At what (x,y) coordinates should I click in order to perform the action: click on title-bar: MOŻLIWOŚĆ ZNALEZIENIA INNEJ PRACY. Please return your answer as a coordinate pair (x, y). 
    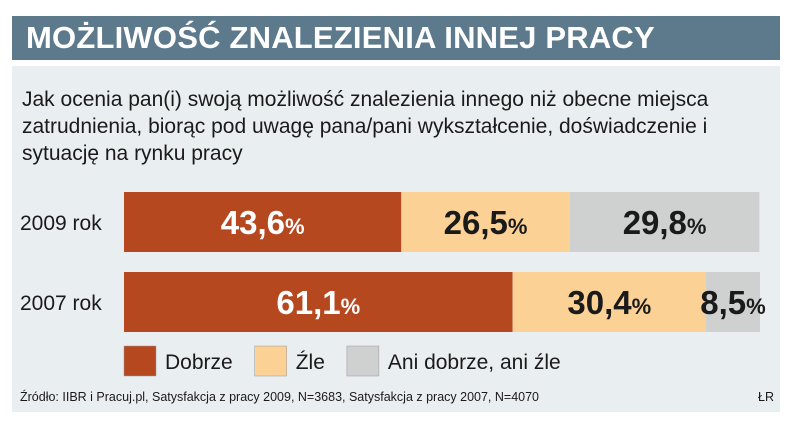
    Looking at the image, I should click on (396, 38).